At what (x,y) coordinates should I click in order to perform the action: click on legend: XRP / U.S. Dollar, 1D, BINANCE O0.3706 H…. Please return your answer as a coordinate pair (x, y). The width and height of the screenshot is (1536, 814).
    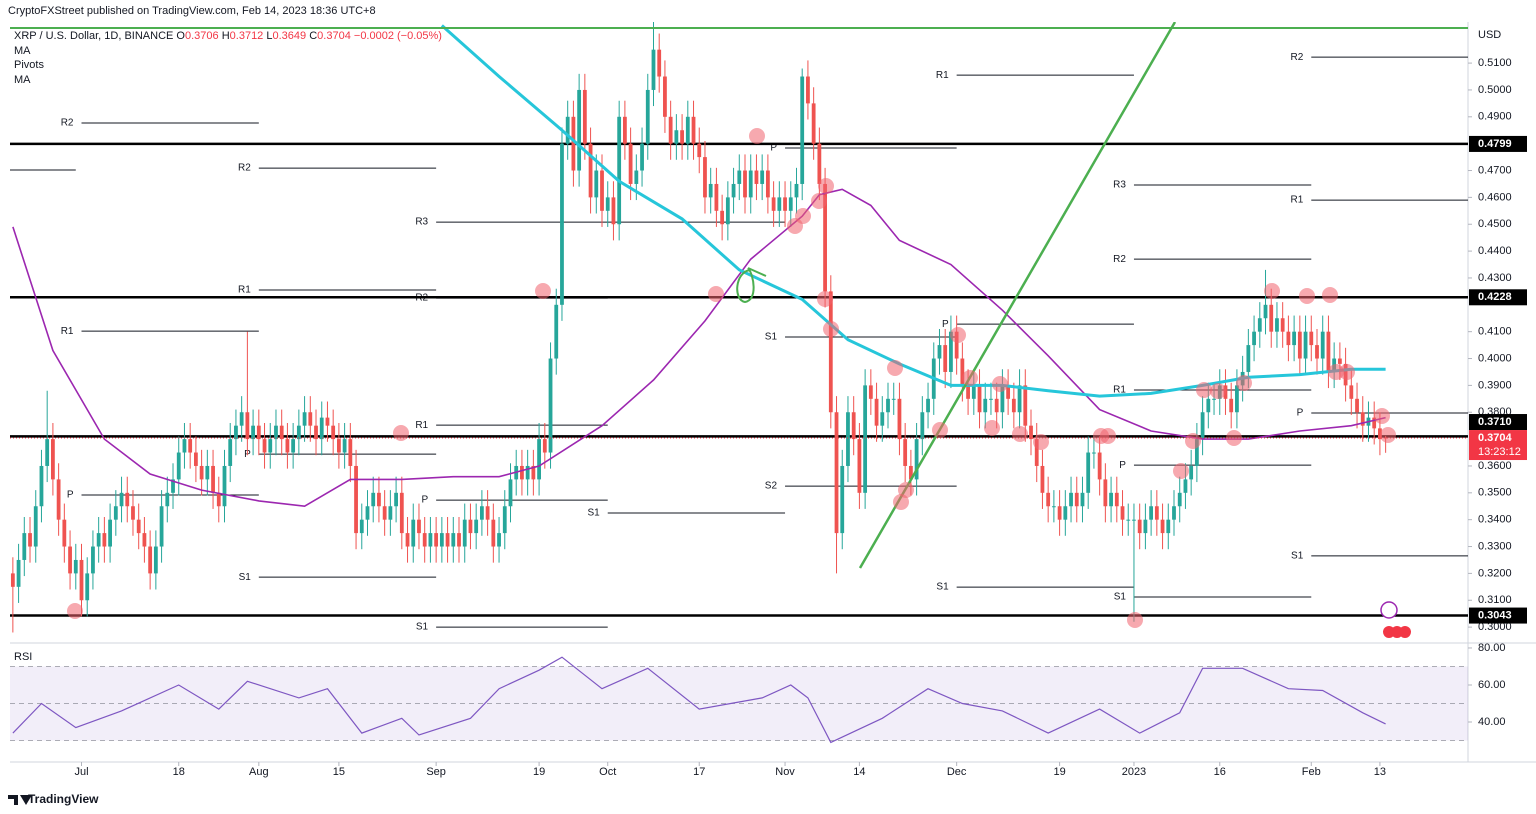
    Looking at the image, I should click on (228, 58).